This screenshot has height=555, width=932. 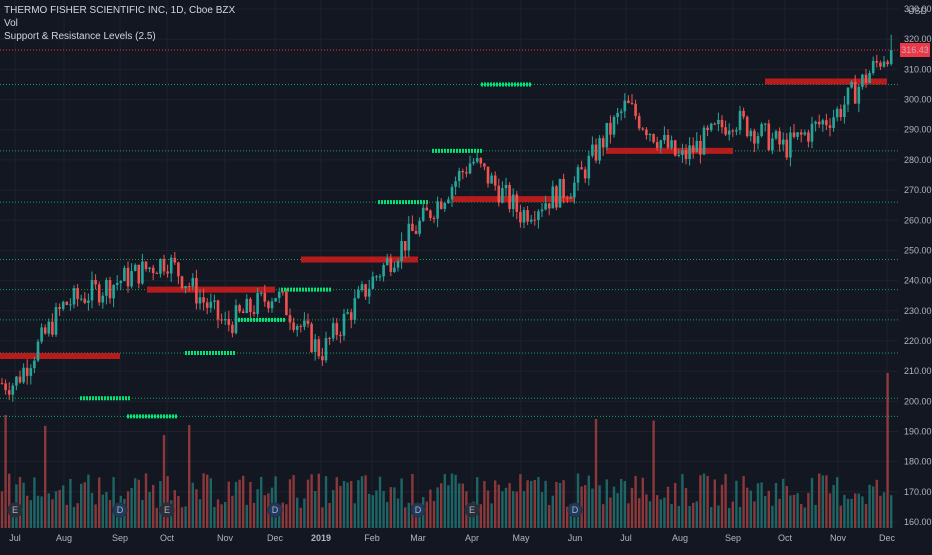 I want to click on x-tick-label: Mar, so click(x=418, y=538).